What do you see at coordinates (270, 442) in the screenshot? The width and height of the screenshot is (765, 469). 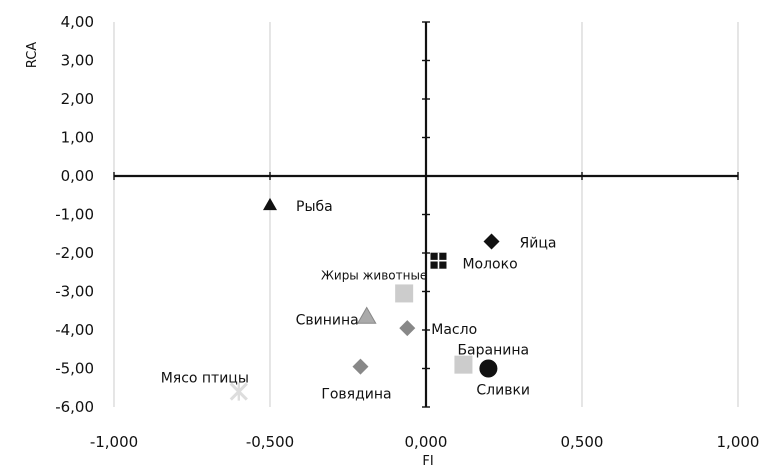 I see `x-tick-label: -0,500` at bounding box center [270, 442].